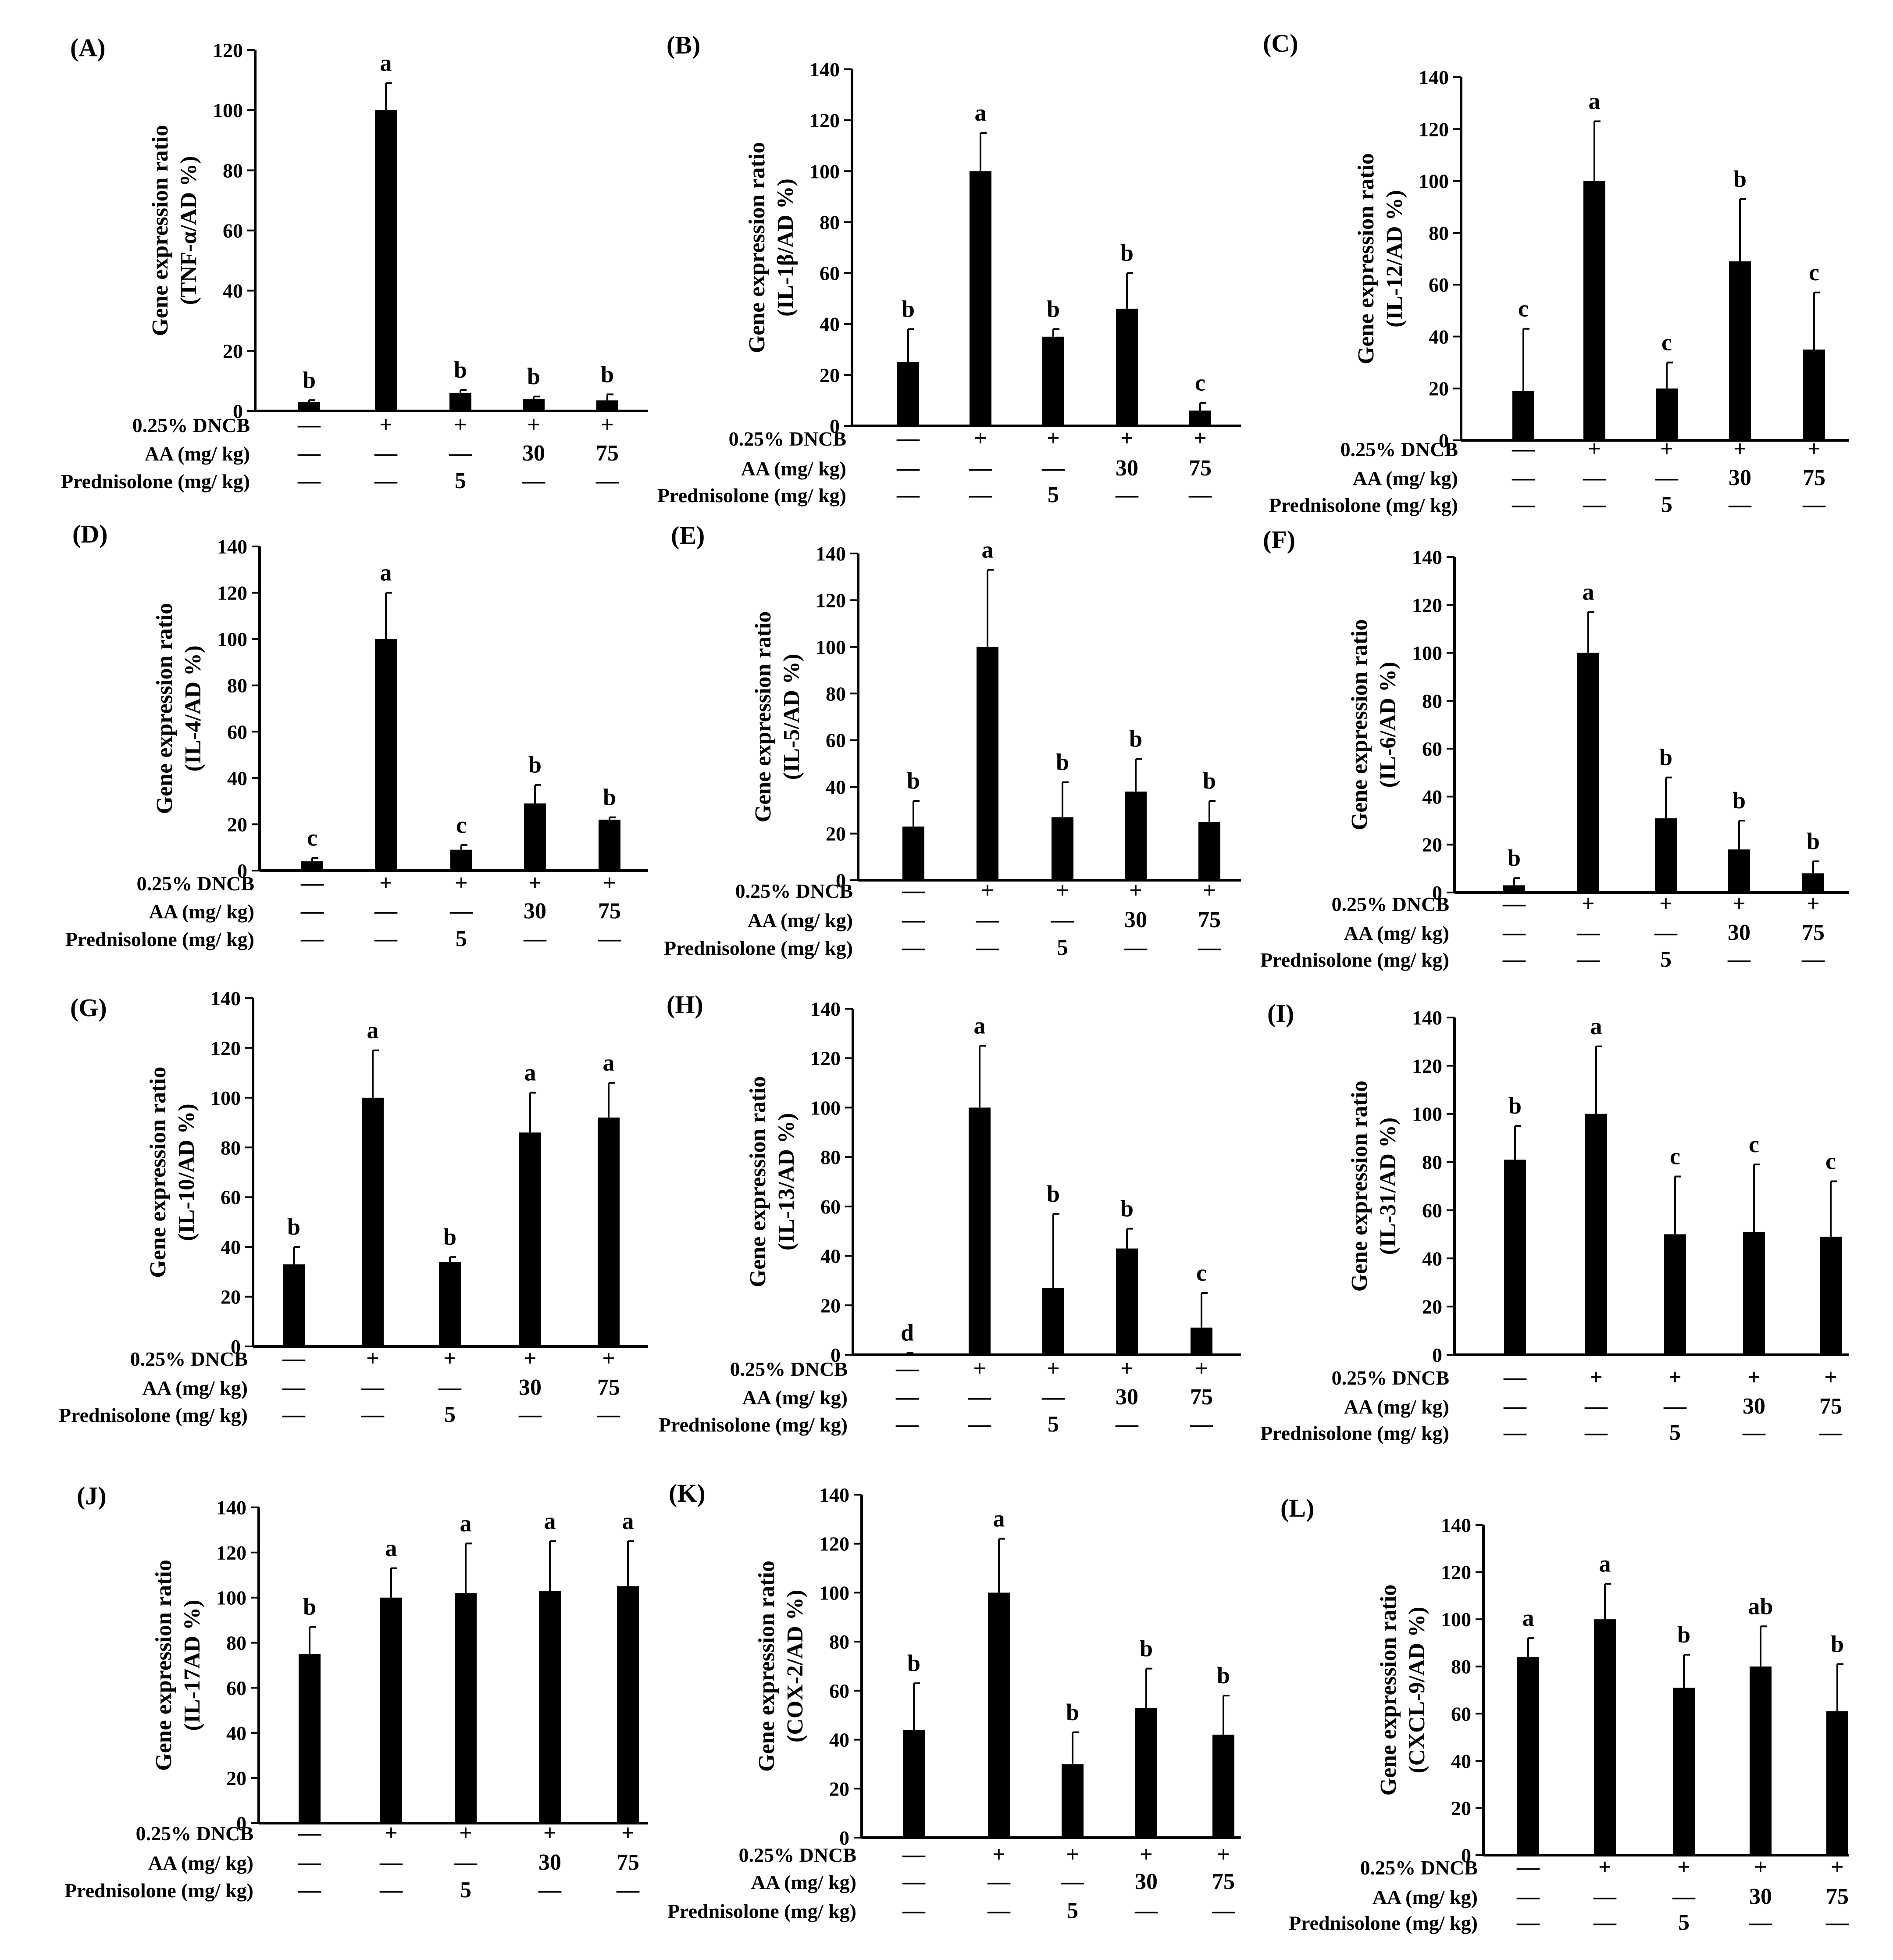  I want to click on panel-label: (L), so click(1297, 1508).